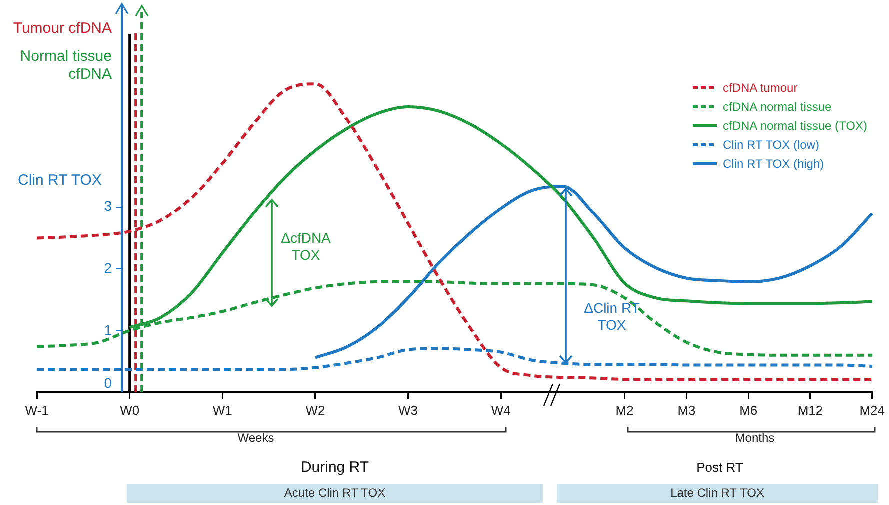  What do you see at coordinates (335, 468) in the screenshot?
I see `text: During RT` at bounding box center [335, 468].